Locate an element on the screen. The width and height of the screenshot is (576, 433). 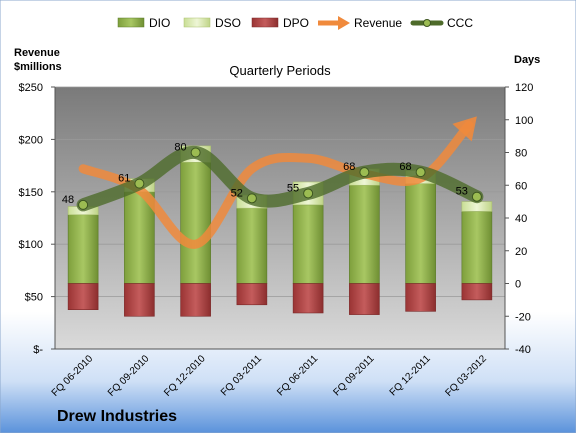
legend-label-dpo: DPO is located at coordinates (296, 23).